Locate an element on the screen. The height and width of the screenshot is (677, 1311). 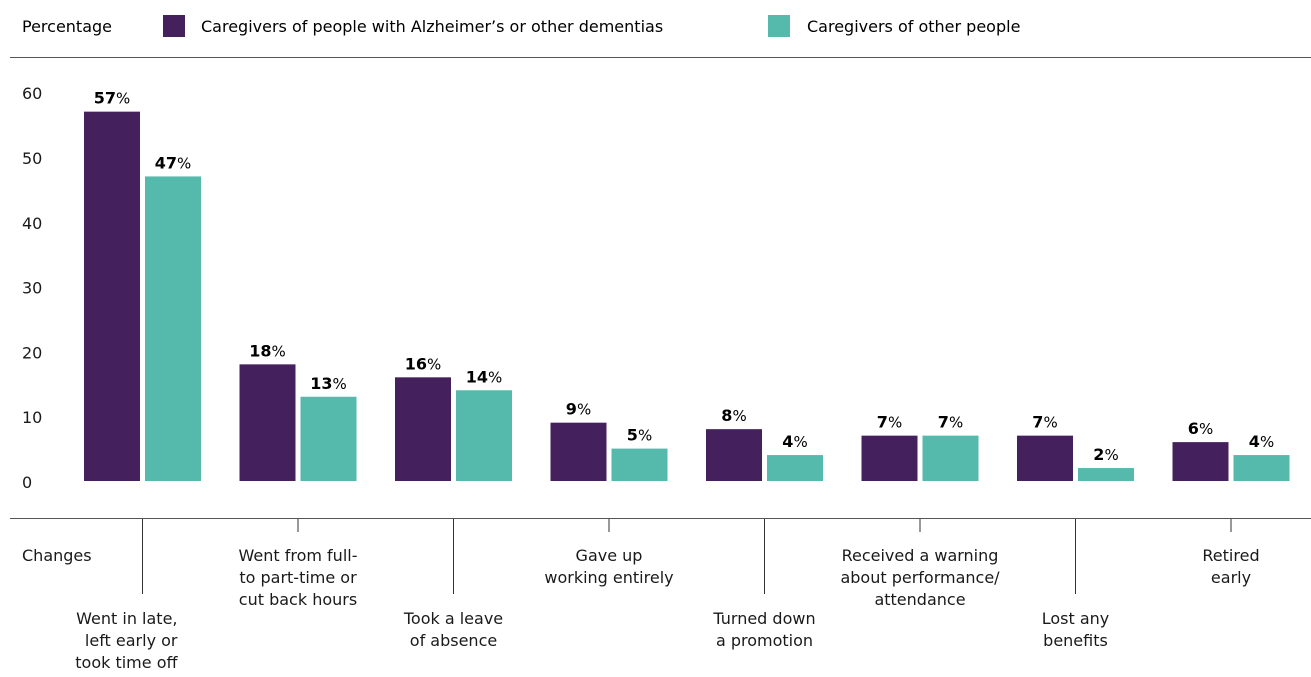
category-label: Turned down a promotion is located at coordinates (763, 629).